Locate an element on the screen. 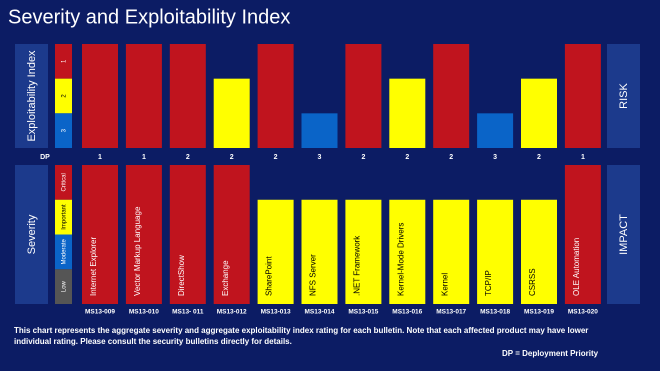  y-tick-label: 1 is located at coordinates (65, 61).